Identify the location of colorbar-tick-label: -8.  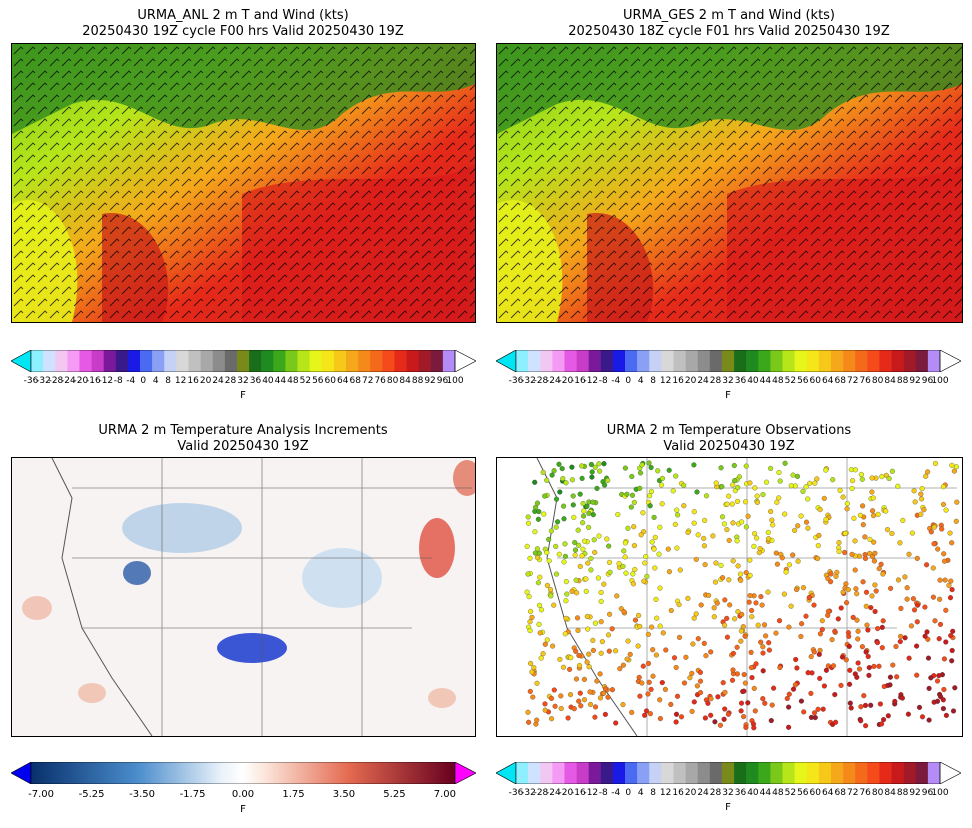
(118, 381).